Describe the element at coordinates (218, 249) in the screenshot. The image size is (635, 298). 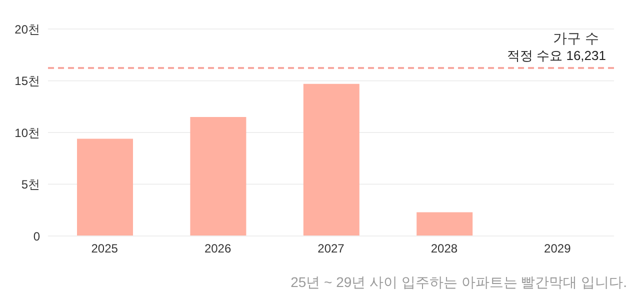
I see `x-tick-label: 2026` at that location.